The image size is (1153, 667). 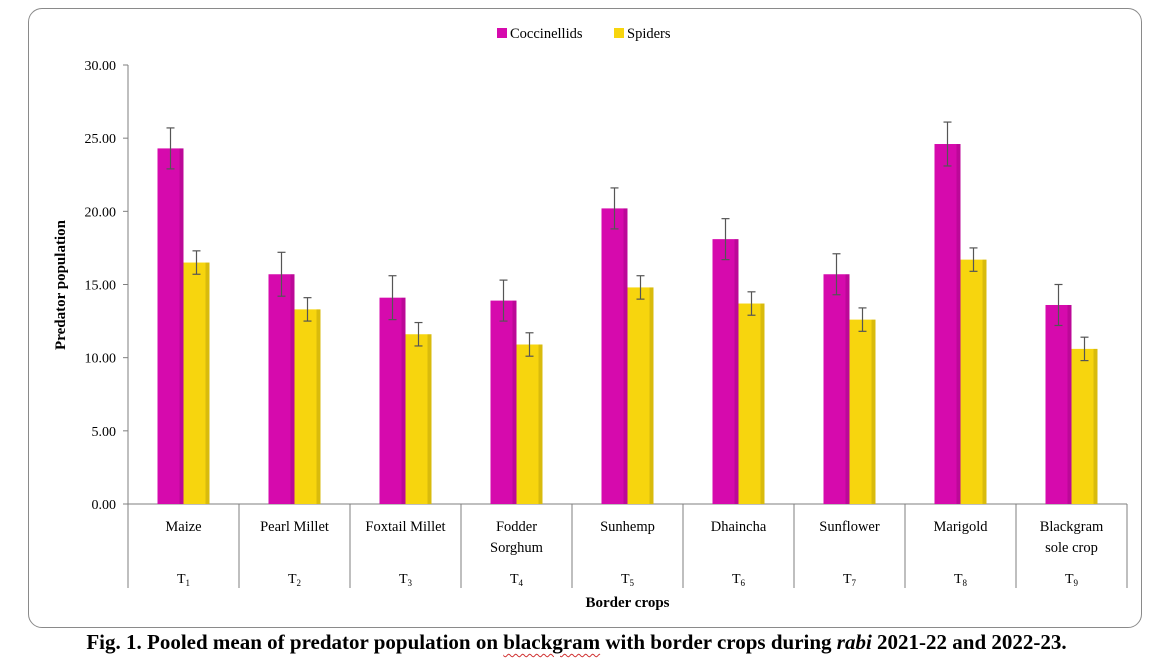 I want to click on x-category-label: Blackgram, so click(x=1072, y=527).